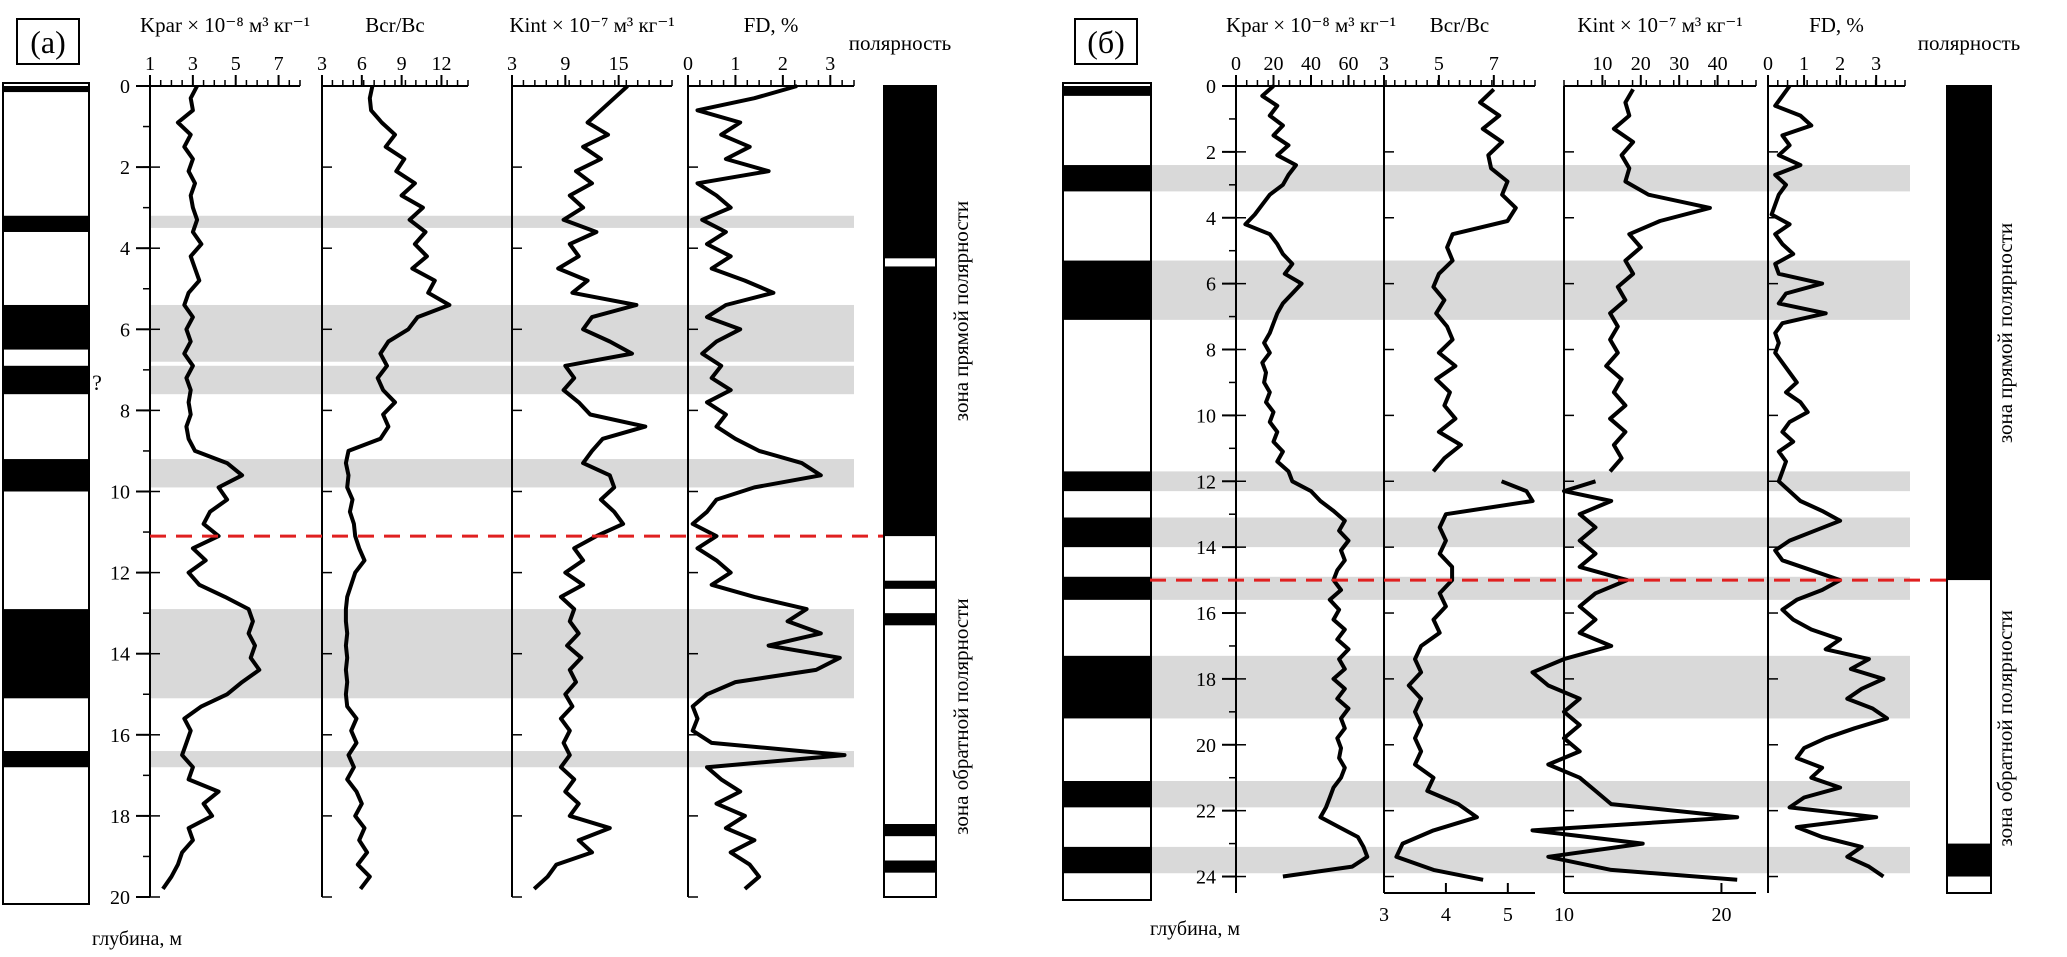  What do you see at coordinates (125, 249) in the screenshot?
I see `depth-tick-label: 4` at bounding box center [125, 249].